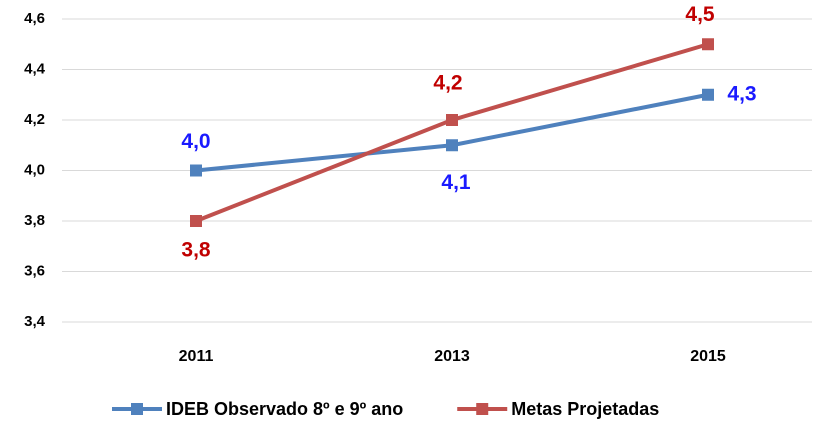 The image size is (819, 421). What do you see at coordinates (35, 321) in the screenshot?
I see `y-tick-label: 3,4` at bounding box center [35, 321].